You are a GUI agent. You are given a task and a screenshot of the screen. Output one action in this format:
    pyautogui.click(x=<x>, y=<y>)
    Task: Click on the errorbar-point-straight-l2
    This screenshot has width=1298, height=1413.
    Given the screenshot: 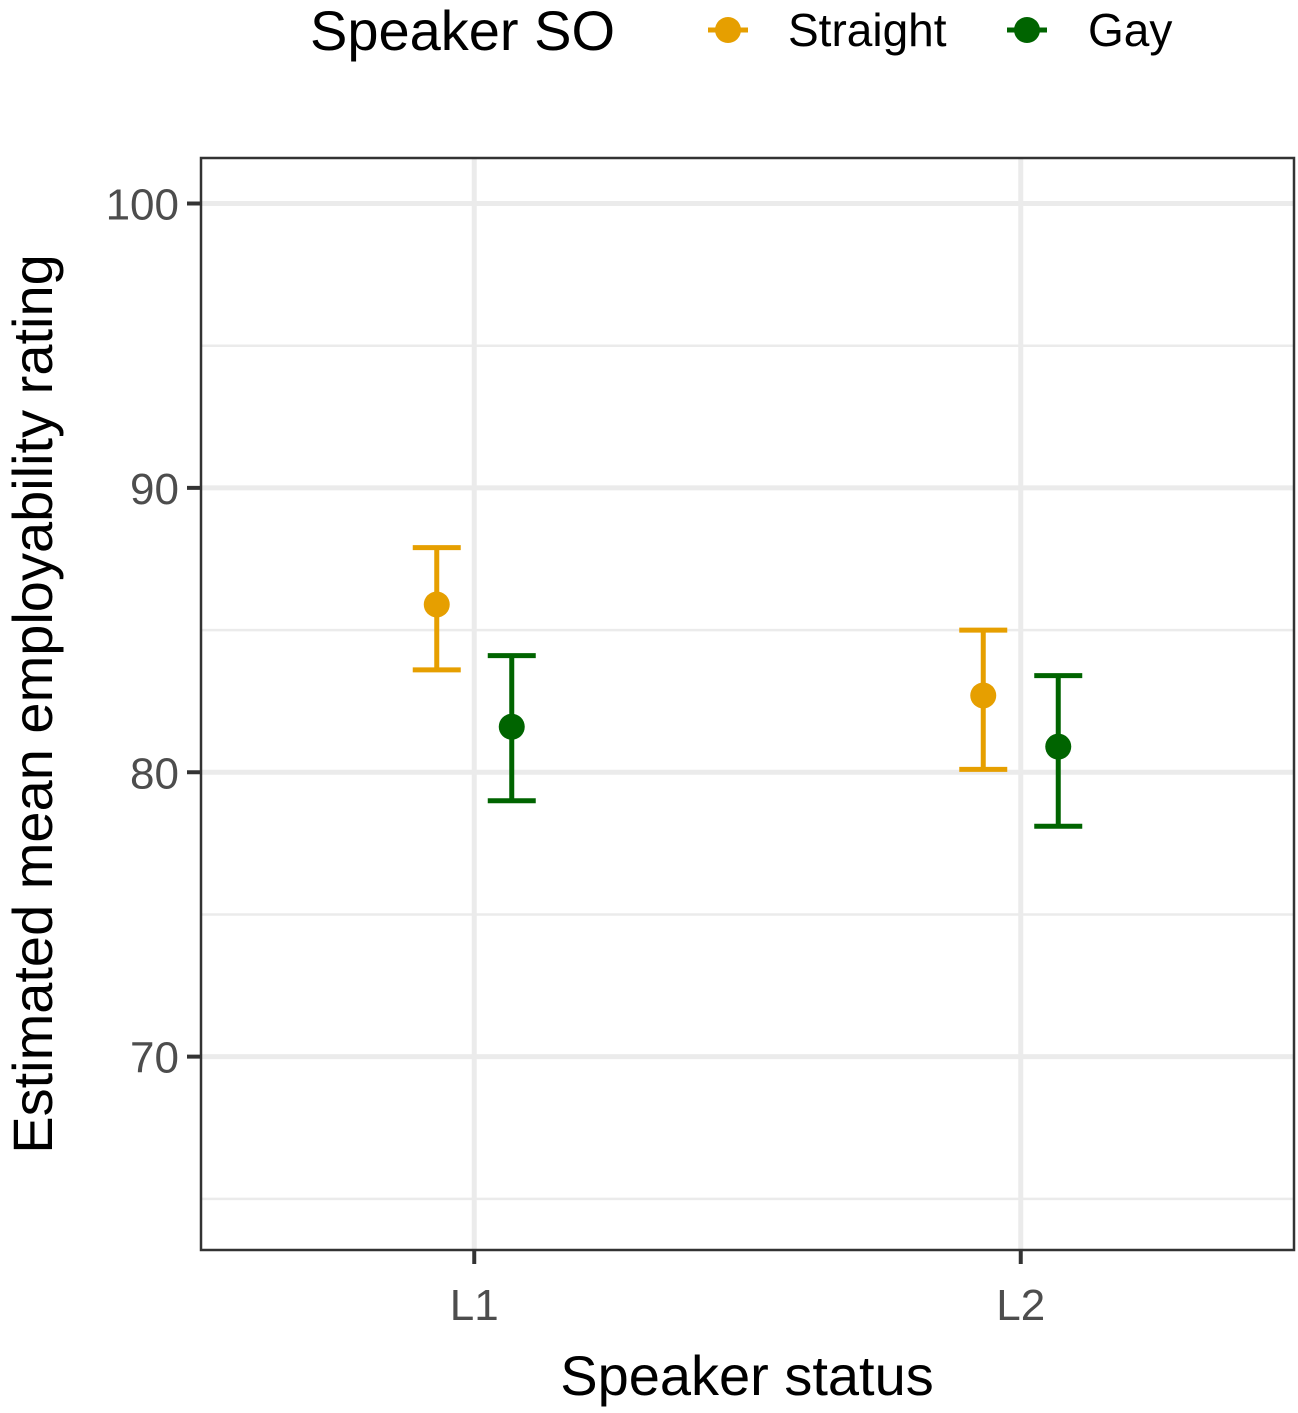 What is the action you would take?
    pyautogui.click(x=983, y=699)
    